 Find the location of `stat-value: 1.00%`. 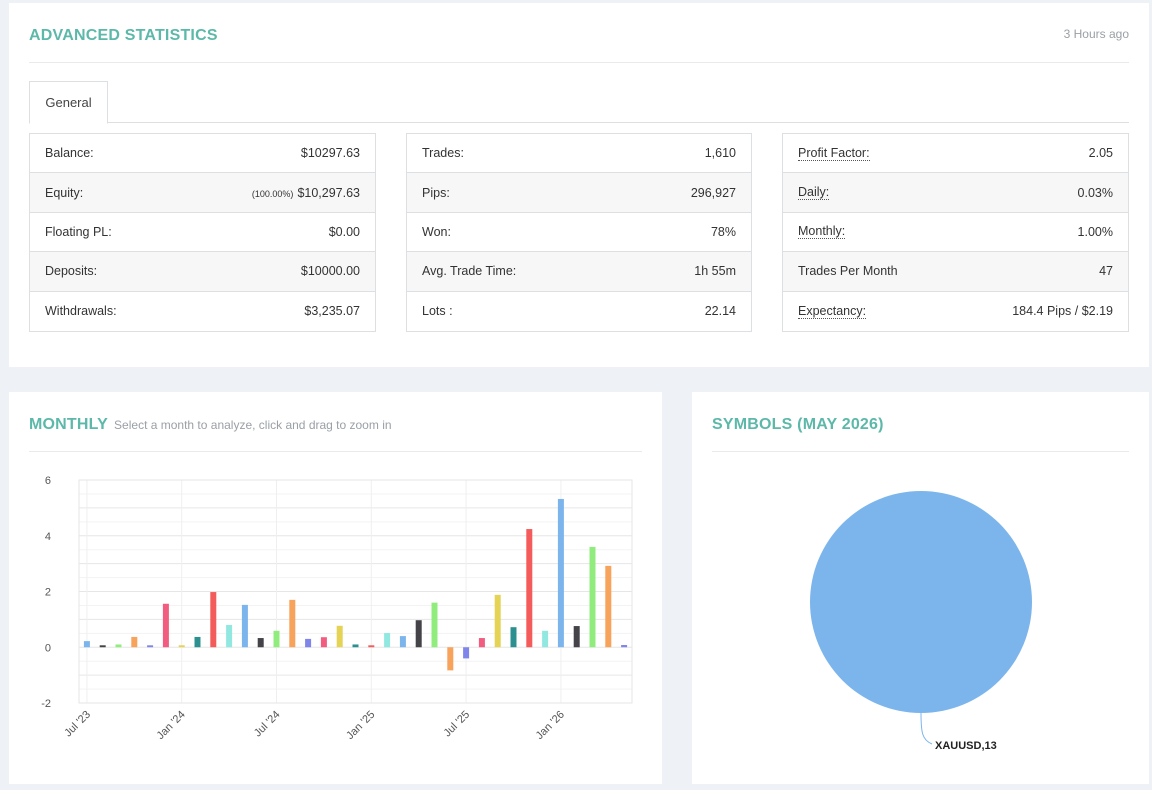

stat-value: 1.00% is located at coordinates (1095, 232).